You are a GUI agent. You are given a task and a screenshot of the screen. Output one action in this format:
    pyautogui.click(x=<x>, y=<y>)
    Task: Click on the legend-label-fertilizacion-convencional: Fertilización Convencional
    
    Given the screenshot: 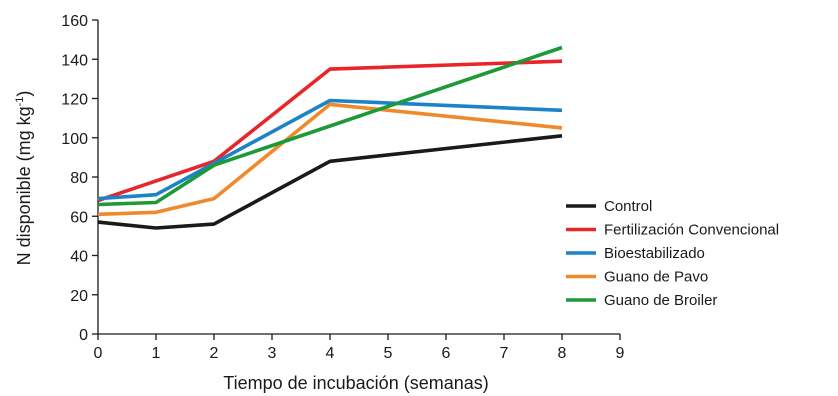 What is the action you would take?
    pyautogui.click(x=691, y=230)
    